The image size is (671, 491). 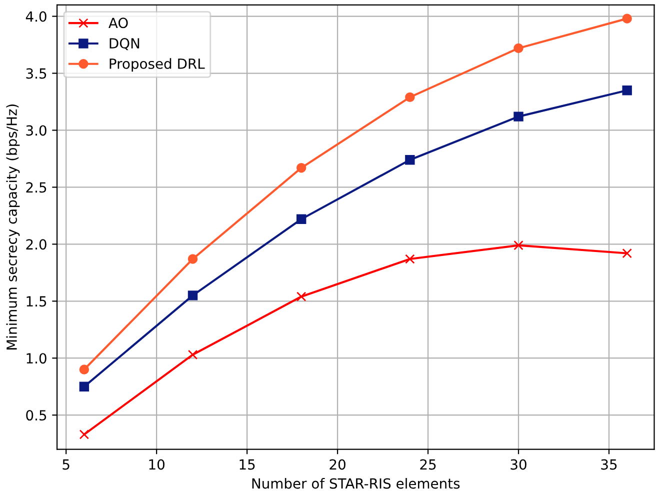 What do you see at coordinates (36, 130) in the screenshot?
I see `y-tick-label: 3.0` at bounding box center [36, 130].